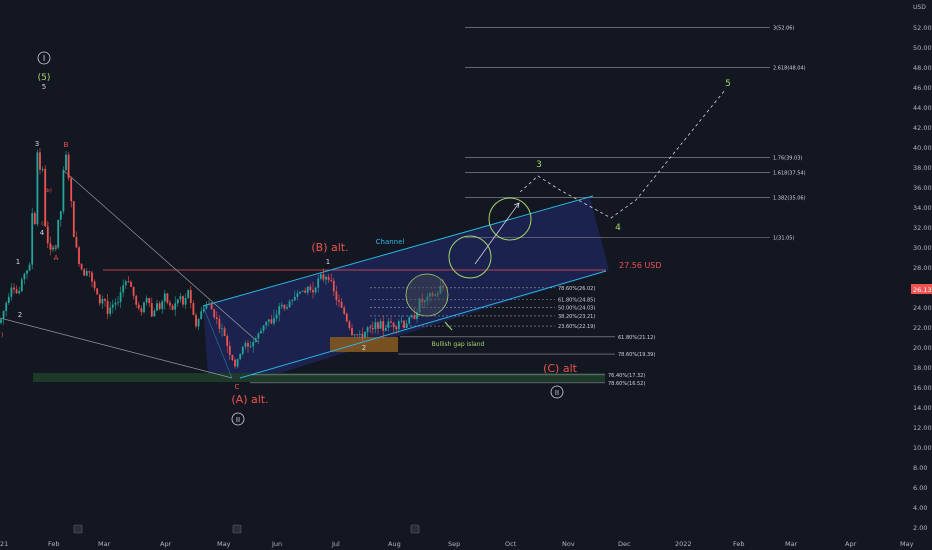  Describe the element at coordinates (922, 248) in the screenshot. I see `y-tick-label: 30.00` at that location.